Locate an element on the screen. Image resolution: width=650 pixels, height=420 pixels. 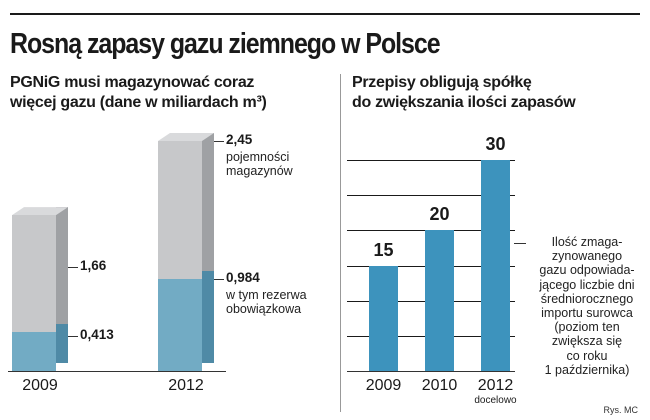
right-note-line: co roku is located at coordinates (587, 355).